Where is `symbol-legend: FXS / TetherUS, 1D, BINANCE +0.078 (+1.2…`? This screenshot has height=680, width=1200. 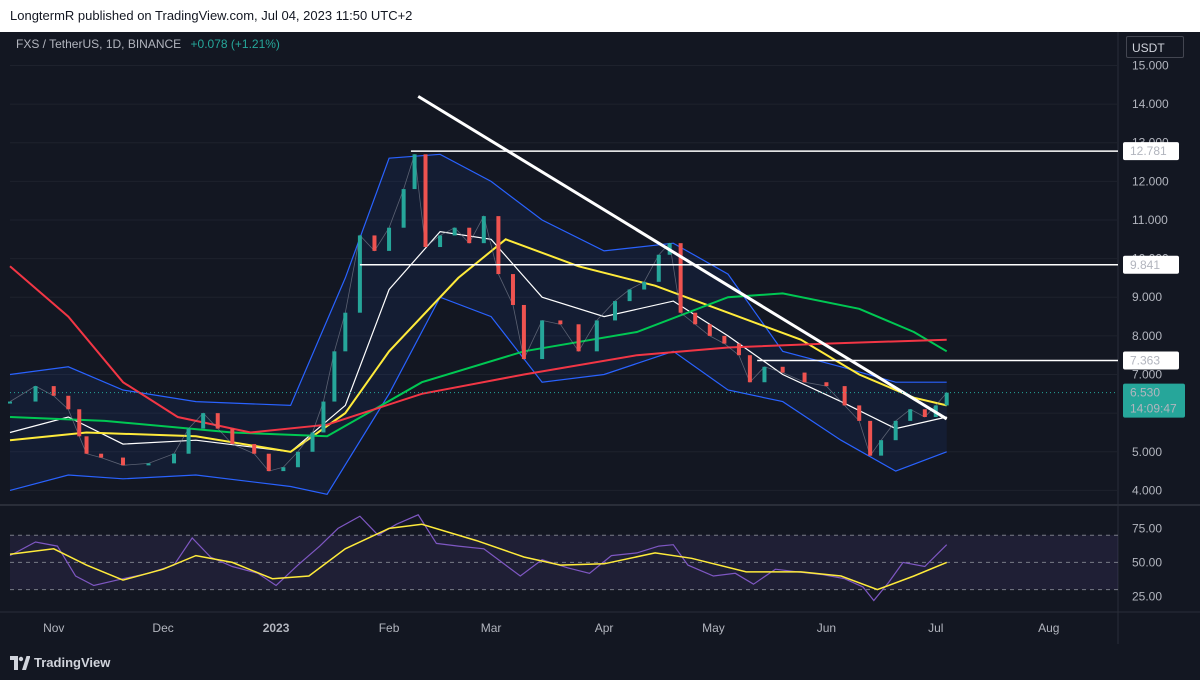
symbol-legend: FXS / TetherUS, 1D, BINANCE +0.078 (+1.2… is located at coordinates (148, 44).